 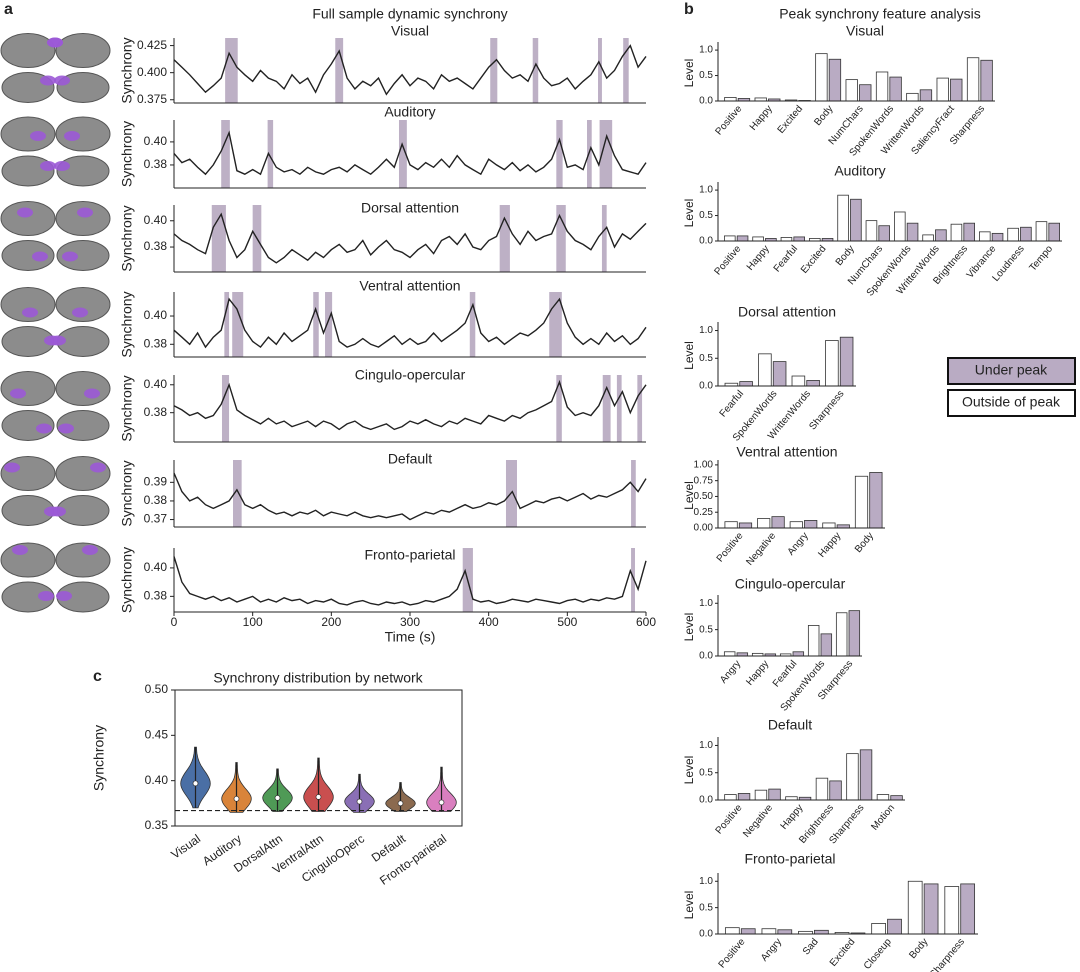 What do you see at coordinates (156, 519) in the screenshot?
I see `y-tick-label: 0.37` at bounding box center [156, 519].